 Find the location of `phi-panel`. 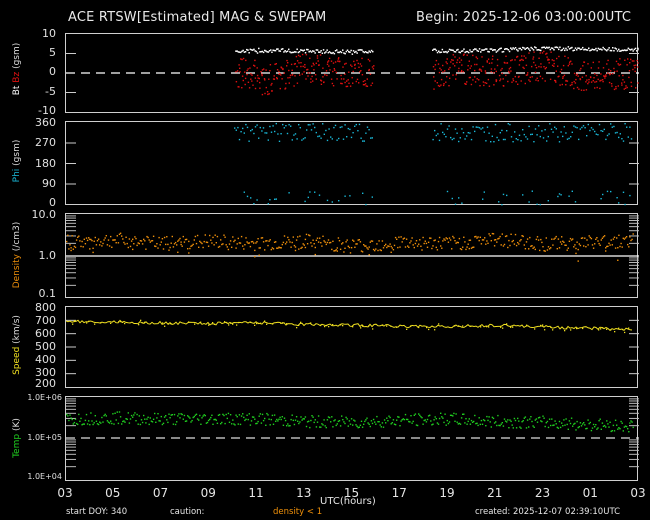

phi-panel is located at coordinates (352, 163).